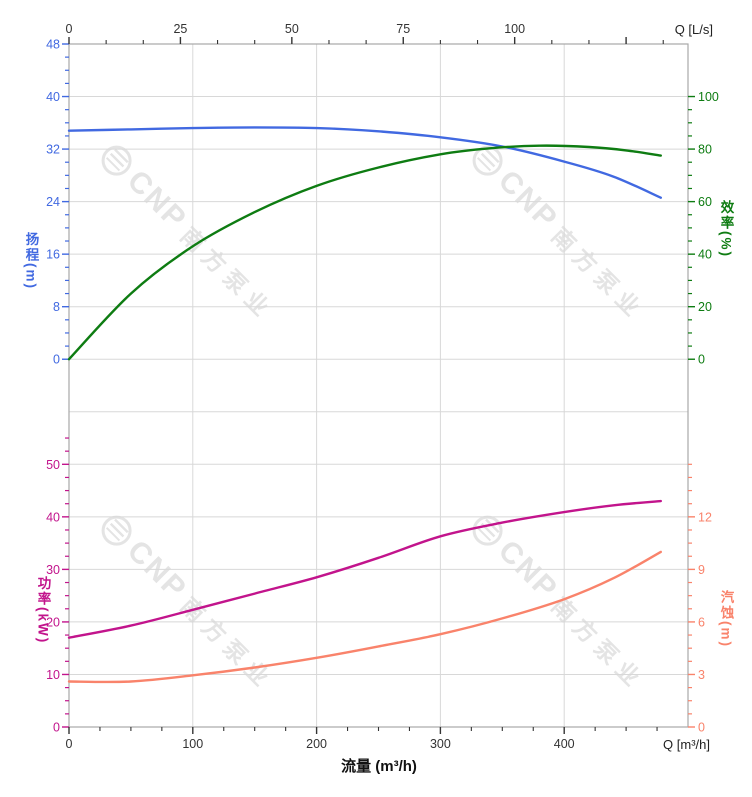 The width and height of the screenshot is (752, 797). I want to click on bottom-axis-tick-label: 300, so click(440, 744).